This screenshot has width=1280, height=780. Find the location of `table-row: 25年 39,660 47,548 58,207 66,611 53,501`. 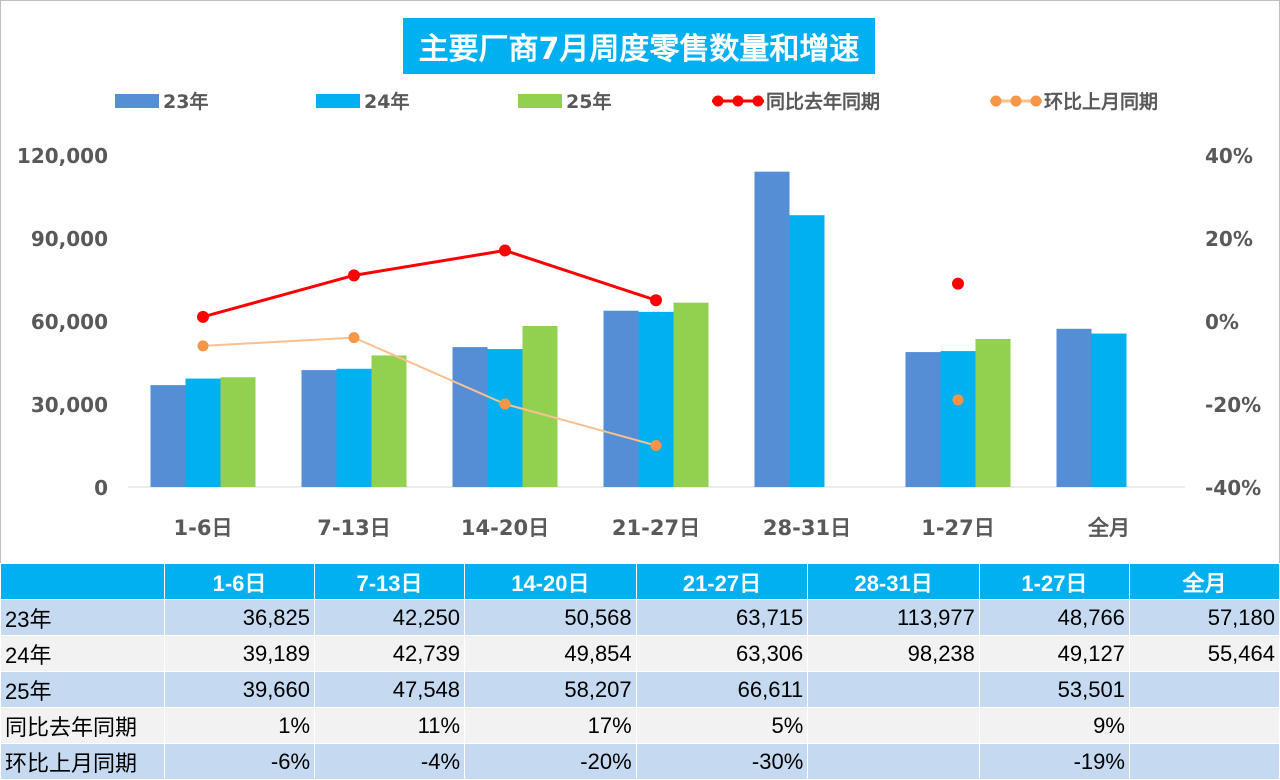

table-row: 25年 39,660 47,548 58,207 66,611 53,501 is located at coordinates (640, 689).